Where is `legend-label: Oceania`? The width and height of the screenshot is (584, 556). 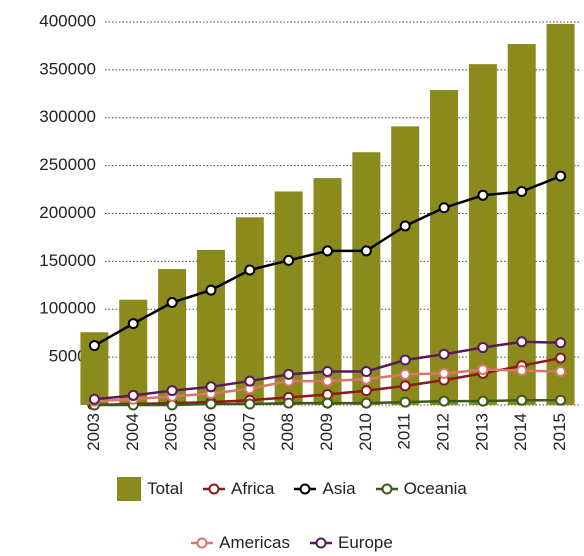 legend-label: Oceania is located at coordinates (435, 488).